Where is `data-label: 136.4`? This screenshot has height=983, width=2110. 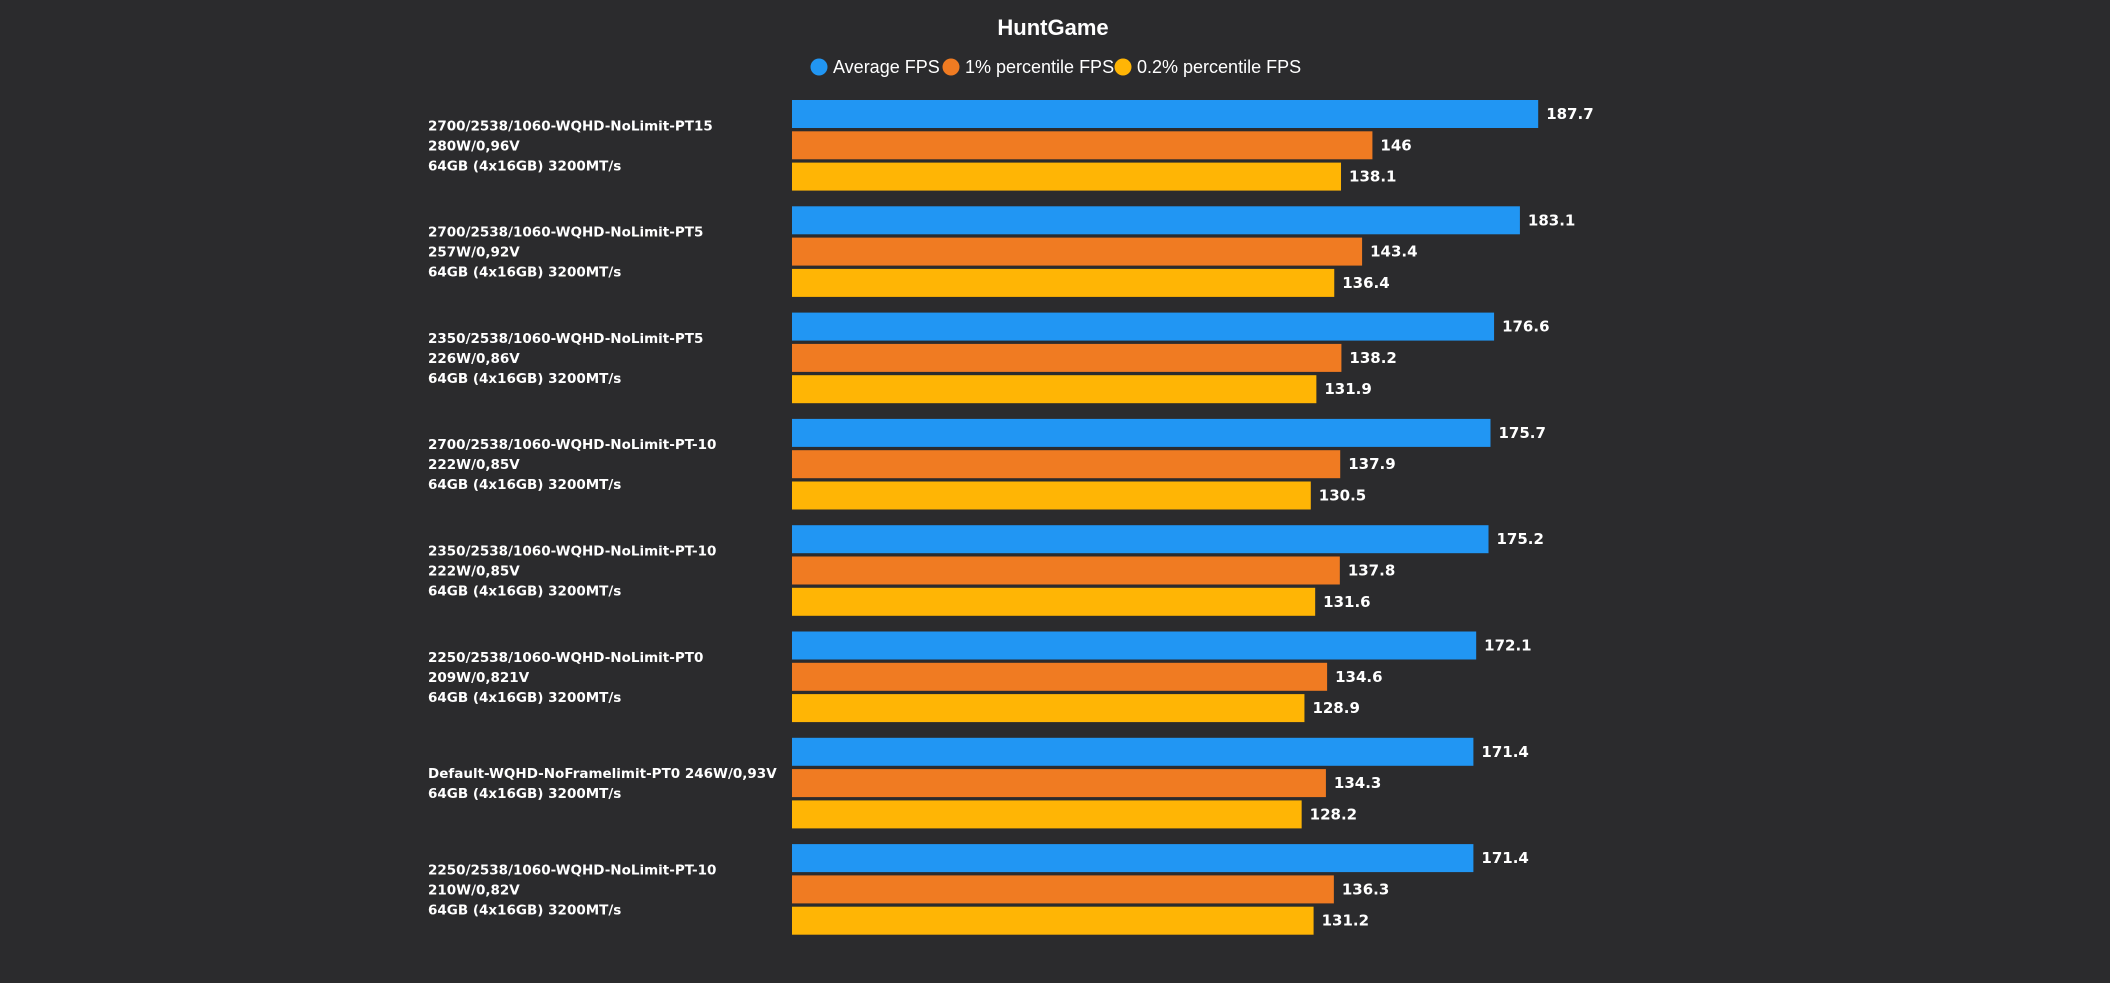
data-label: 136.4 is located at coordinates (1365, 283).